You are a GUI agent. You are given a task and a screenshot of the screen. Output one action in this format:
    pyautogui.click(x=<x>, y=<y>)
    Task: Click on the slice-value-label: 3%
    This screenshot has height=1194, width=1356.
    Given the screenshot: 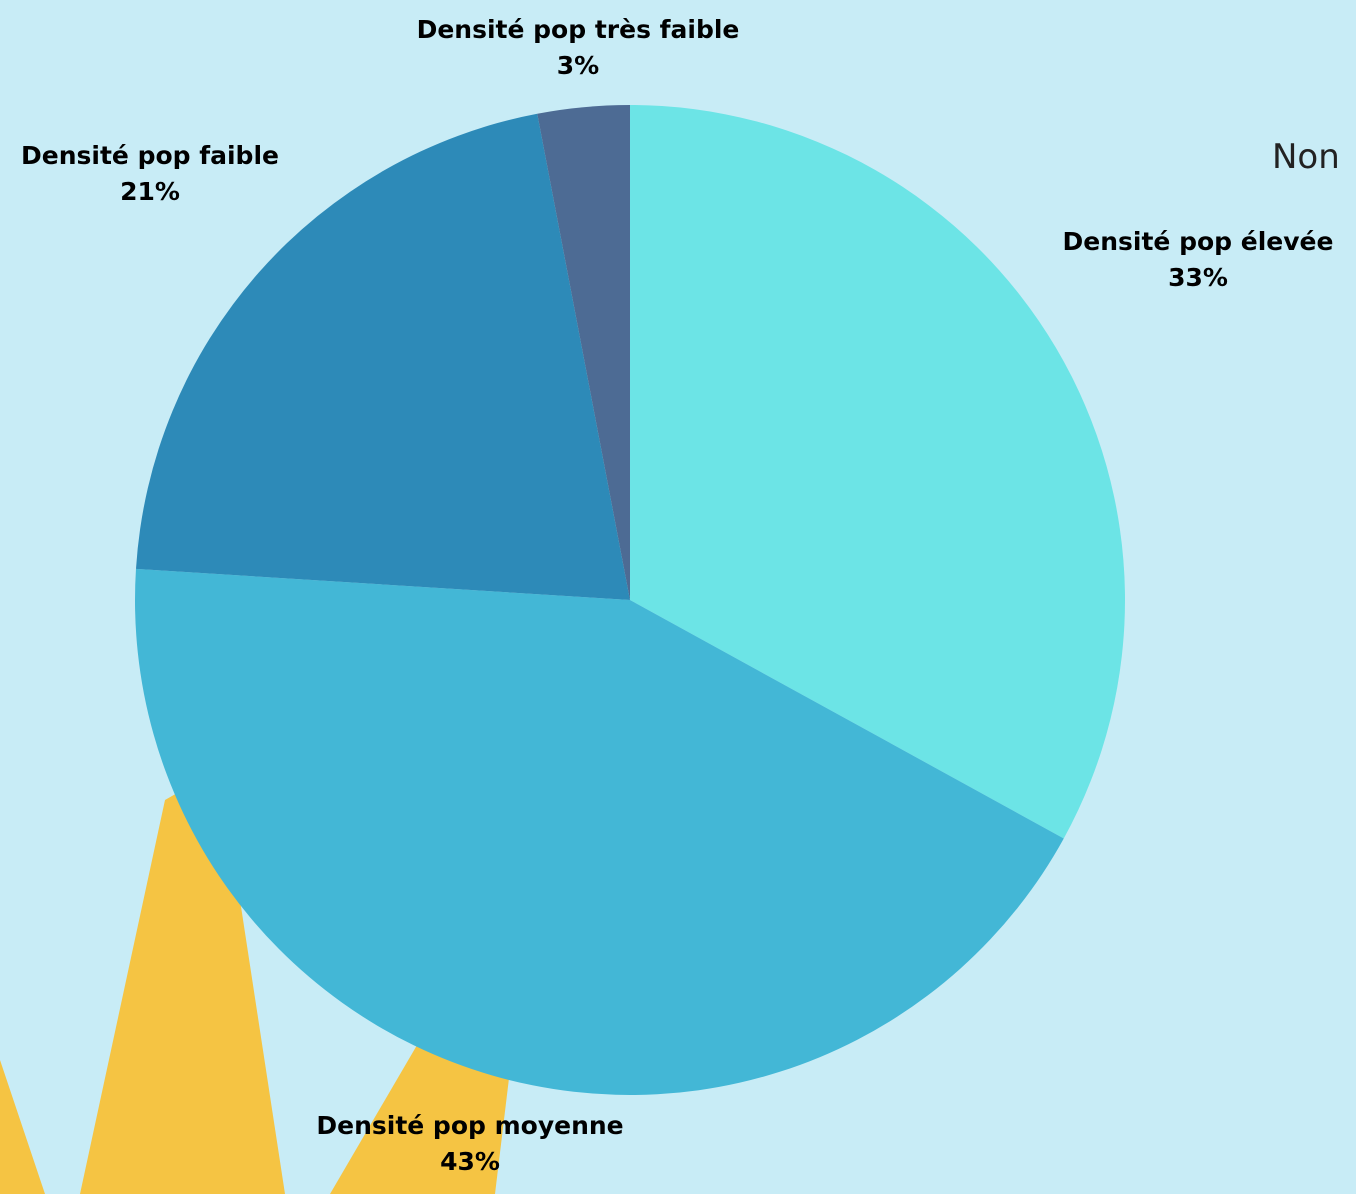 What is the action you would take?
    pyautogui.click(x=578, y=65)
    